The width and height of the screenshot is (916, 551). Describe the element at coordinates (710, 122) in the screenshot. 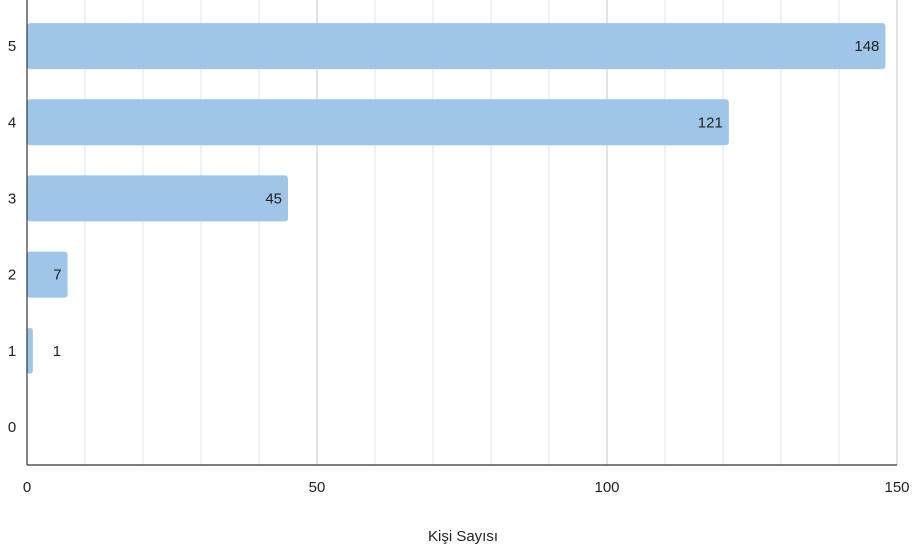

I see `data-label-4: 121` at that location.